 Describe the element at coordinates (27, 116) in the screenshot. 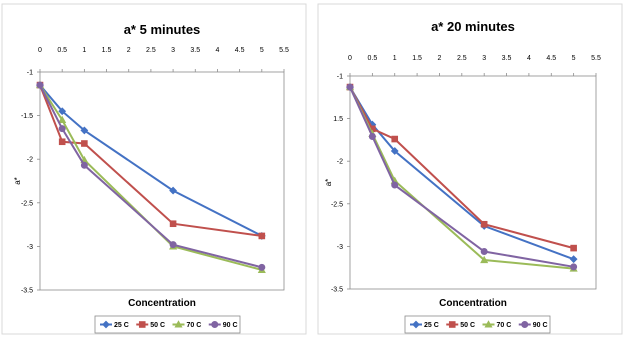

I see `y-tick-label: -1.5` at that location.